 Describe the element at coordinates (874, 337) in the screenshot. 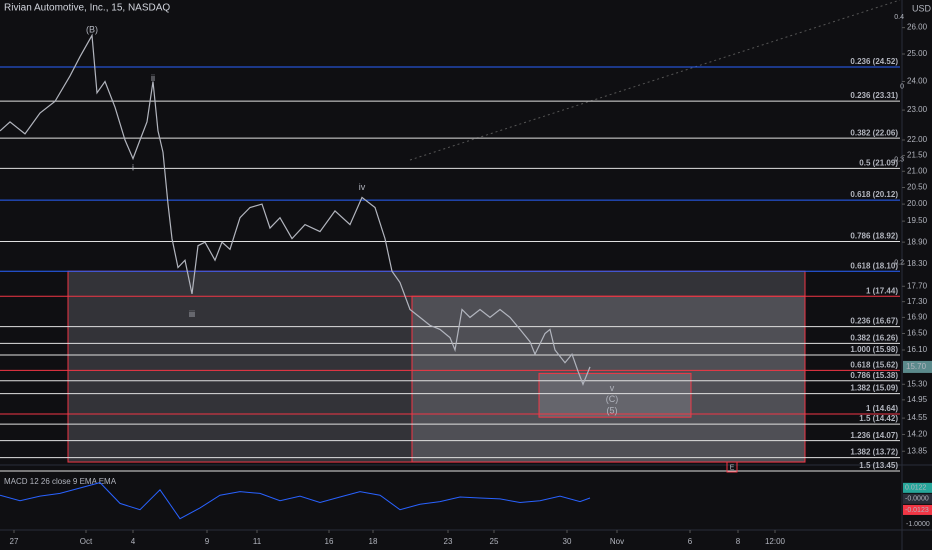

I see `fib-label: 0.382 (16.26)` at that location.